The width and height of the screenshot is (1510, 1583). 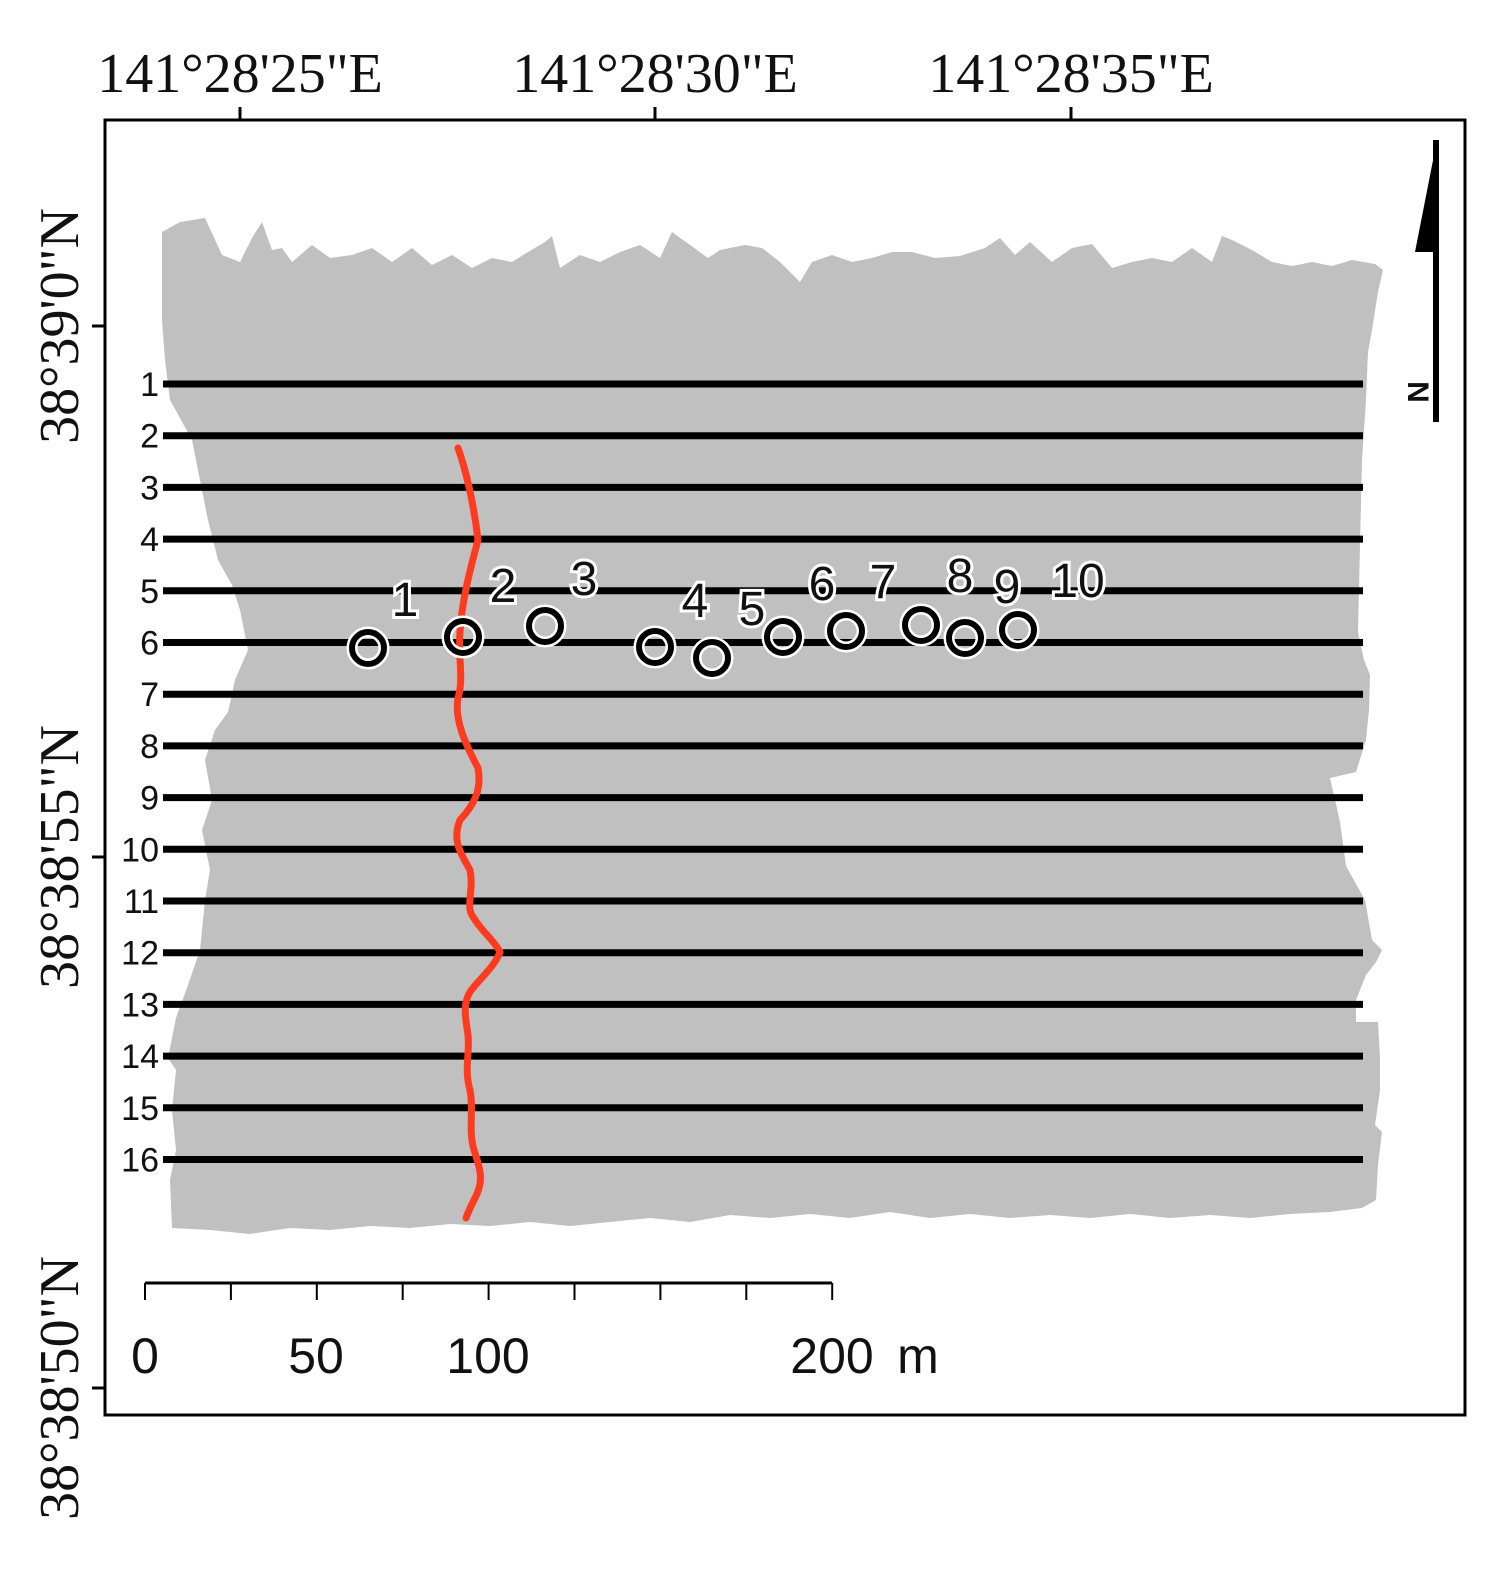 What do you see at coordinates (316, 1356) in the screenshot?
I see `scale-label: 50` at bounding box center [316, 1356].